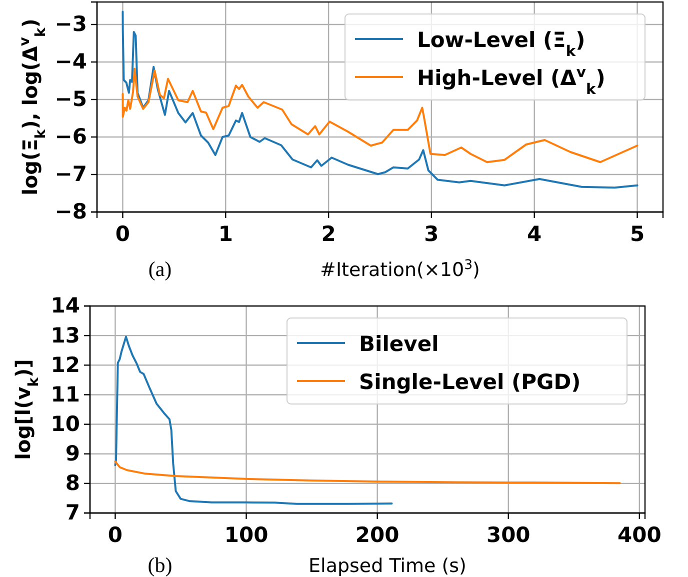 The height and width of the screenshot is (577, 688). I want to click on x-tick-label: 3, so click(431, 234).